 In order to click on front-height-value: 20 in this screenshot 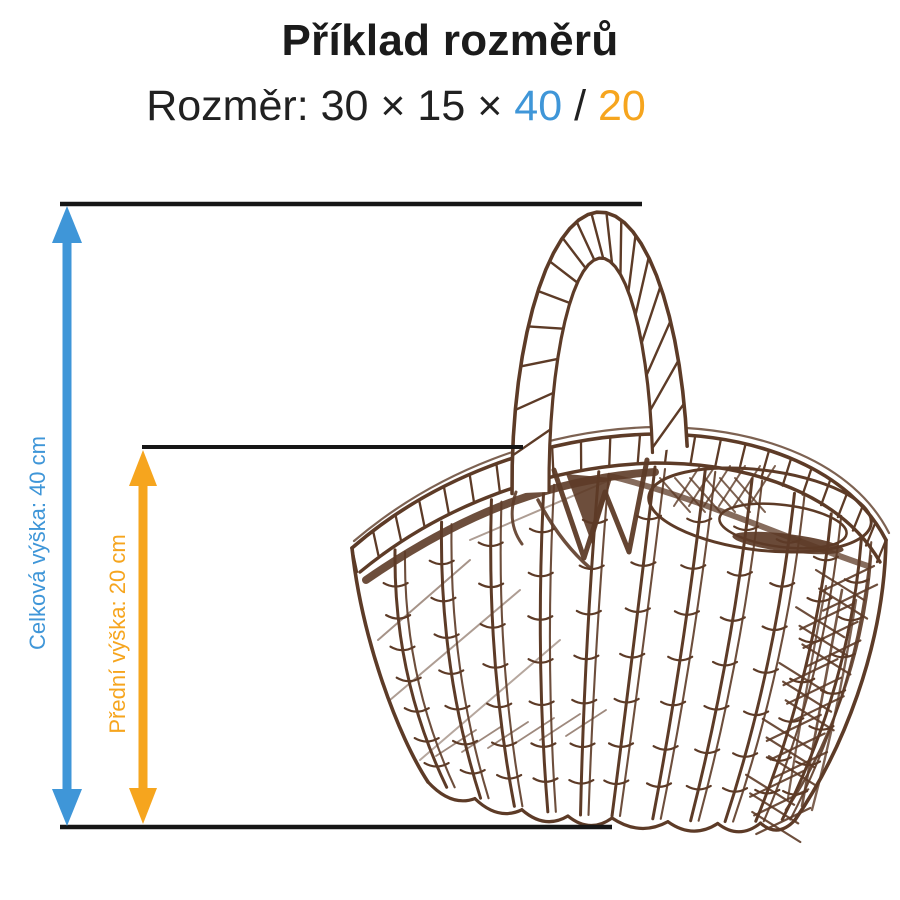, I will do `click(621, 106)`.